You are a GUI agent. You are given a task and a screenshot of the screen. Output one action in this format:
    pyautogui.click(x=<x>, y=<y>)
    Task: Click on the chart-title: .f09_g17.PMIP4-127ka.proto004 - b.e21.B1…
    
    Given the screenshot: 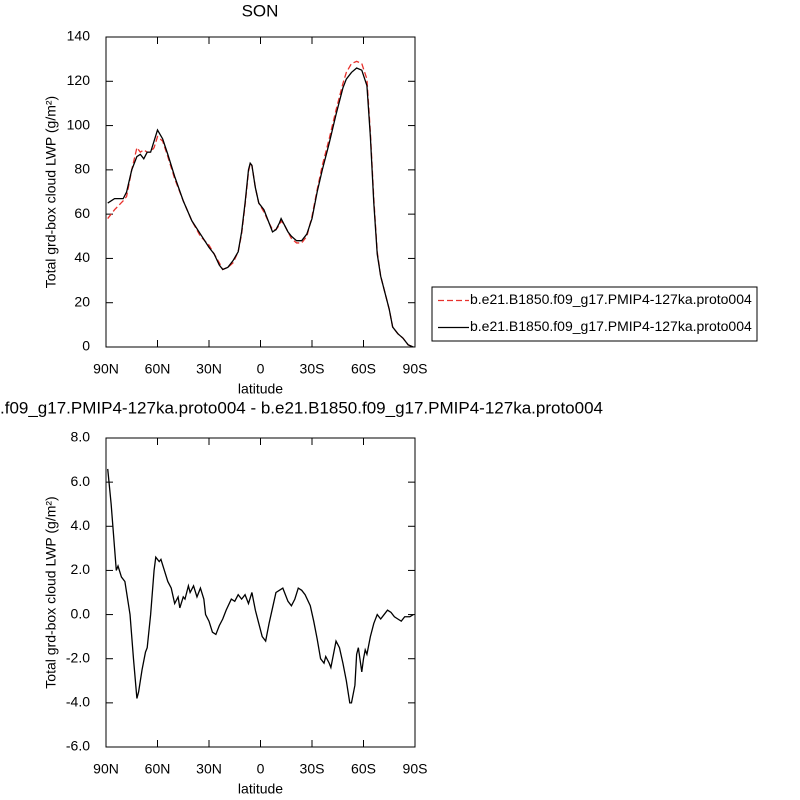 What is the action you would take?
    pyautogui.click(x=301, y=407)
    